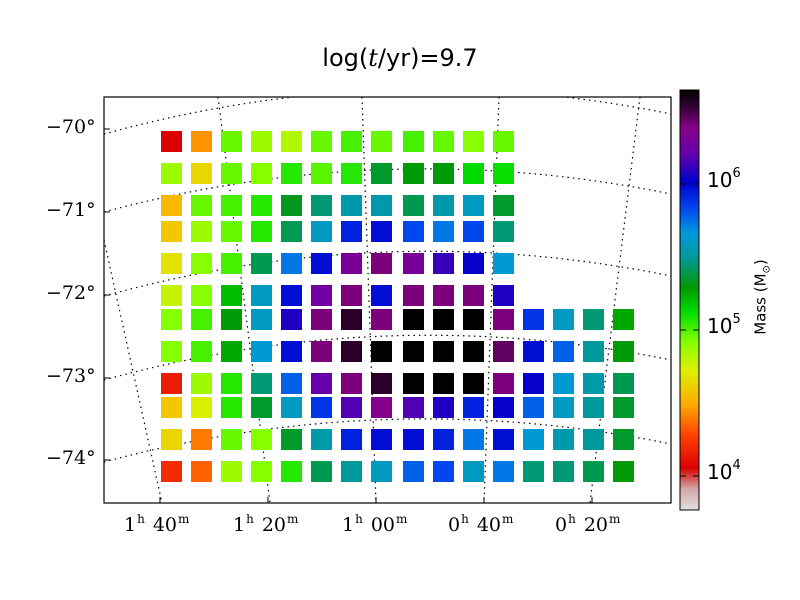 The height and width of the screenshot is (600, 800). Describe the element at coordinates (71, 458) in the screenshot. I see `dec-tick-label: −74°` at that location.